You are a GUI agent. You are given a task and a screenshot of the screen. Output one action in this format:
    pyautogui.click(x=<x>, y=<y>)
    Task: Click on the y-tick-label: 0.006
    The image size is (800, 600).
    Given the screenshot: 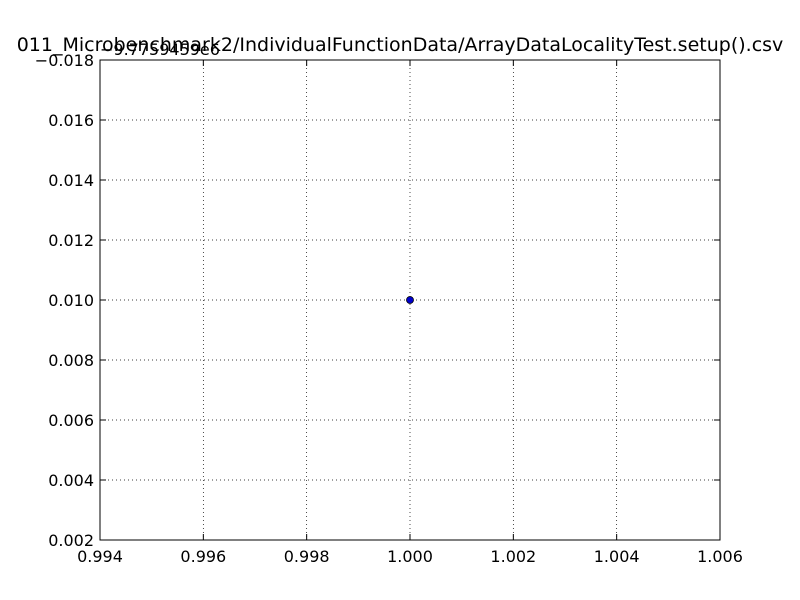 What is the action you would take?
    pyautogui.click(x=71, y=420)
    